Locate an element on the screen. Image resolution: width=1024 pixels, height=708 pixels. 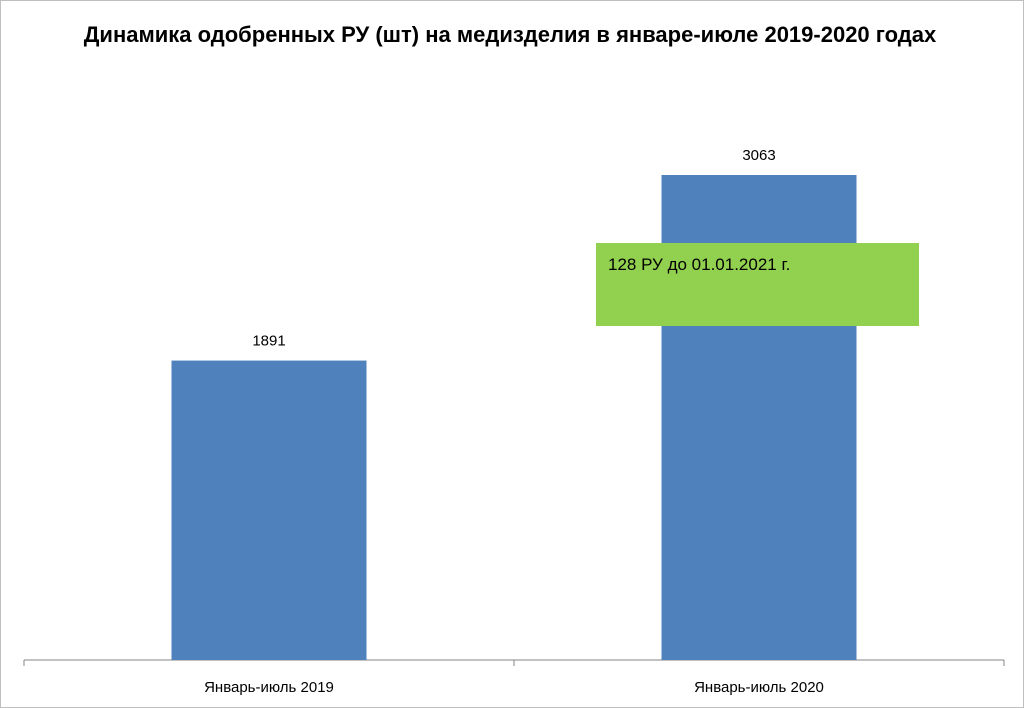
data-label-2: 3063 is located at coordinates (758, 155).